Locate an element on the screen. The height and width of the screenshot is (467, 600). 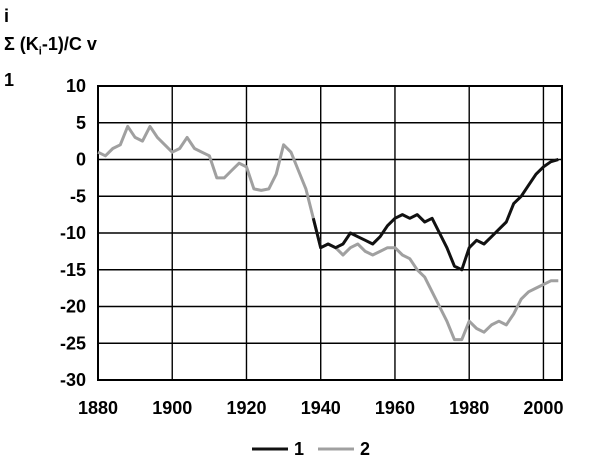
x-tick-label: 1940 is located at coordinates (321, 408).